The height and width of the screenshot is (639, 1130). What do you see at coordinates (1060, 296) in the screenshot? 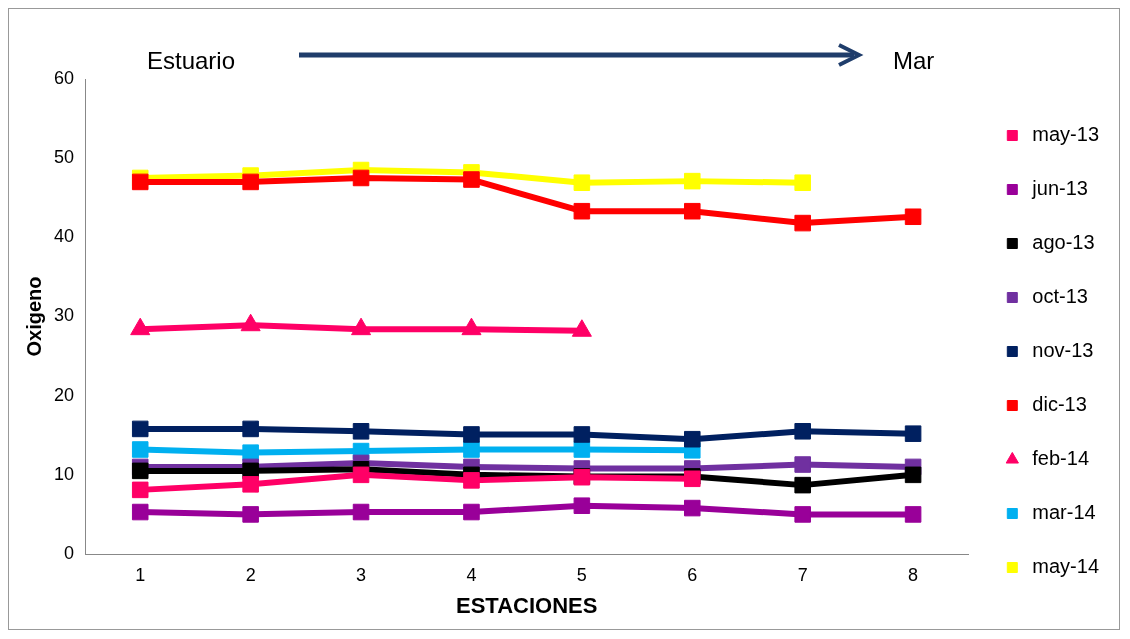
I see `legend-label: oct-13` at bounding box center [1060, 296].